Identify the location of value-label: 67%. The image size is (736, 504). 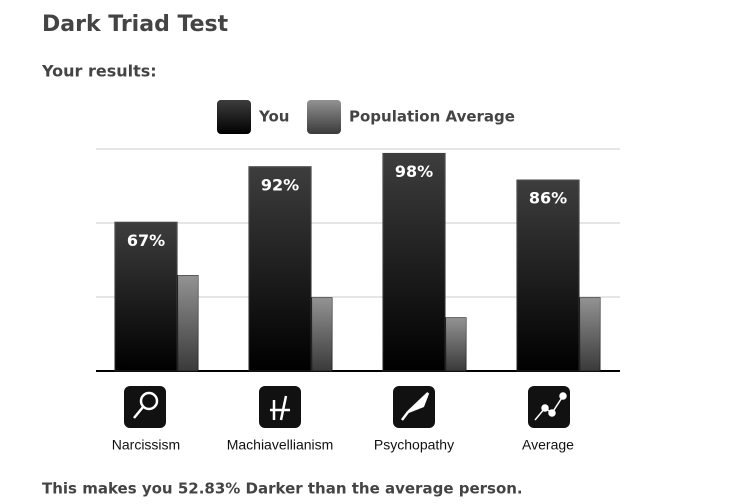
(146, 240).